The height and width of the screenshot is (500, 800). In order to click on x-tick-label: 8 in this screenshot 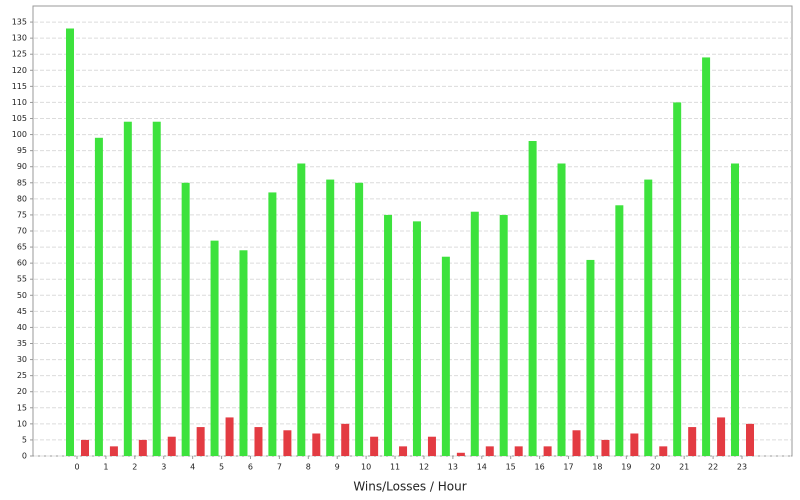, I will do `click(308, 467)`.